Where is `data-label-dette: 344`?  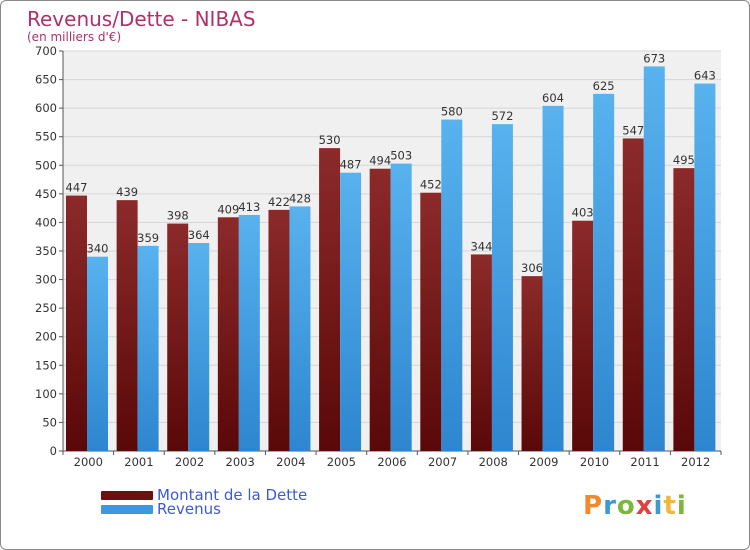 data-label-dette: 344 is located at coordinates (481, 246).